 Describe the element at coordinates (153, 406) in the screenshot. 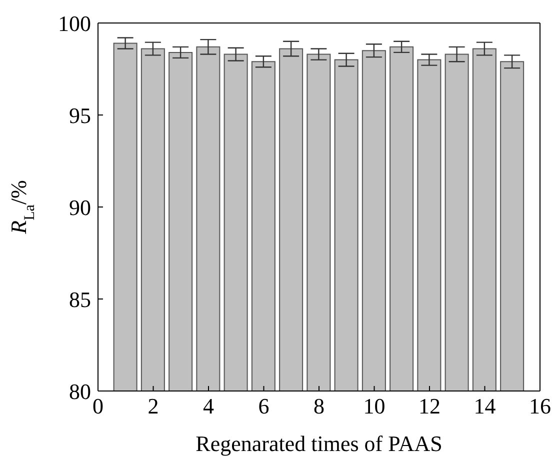

I see `x-tick-label: 2` at that location.